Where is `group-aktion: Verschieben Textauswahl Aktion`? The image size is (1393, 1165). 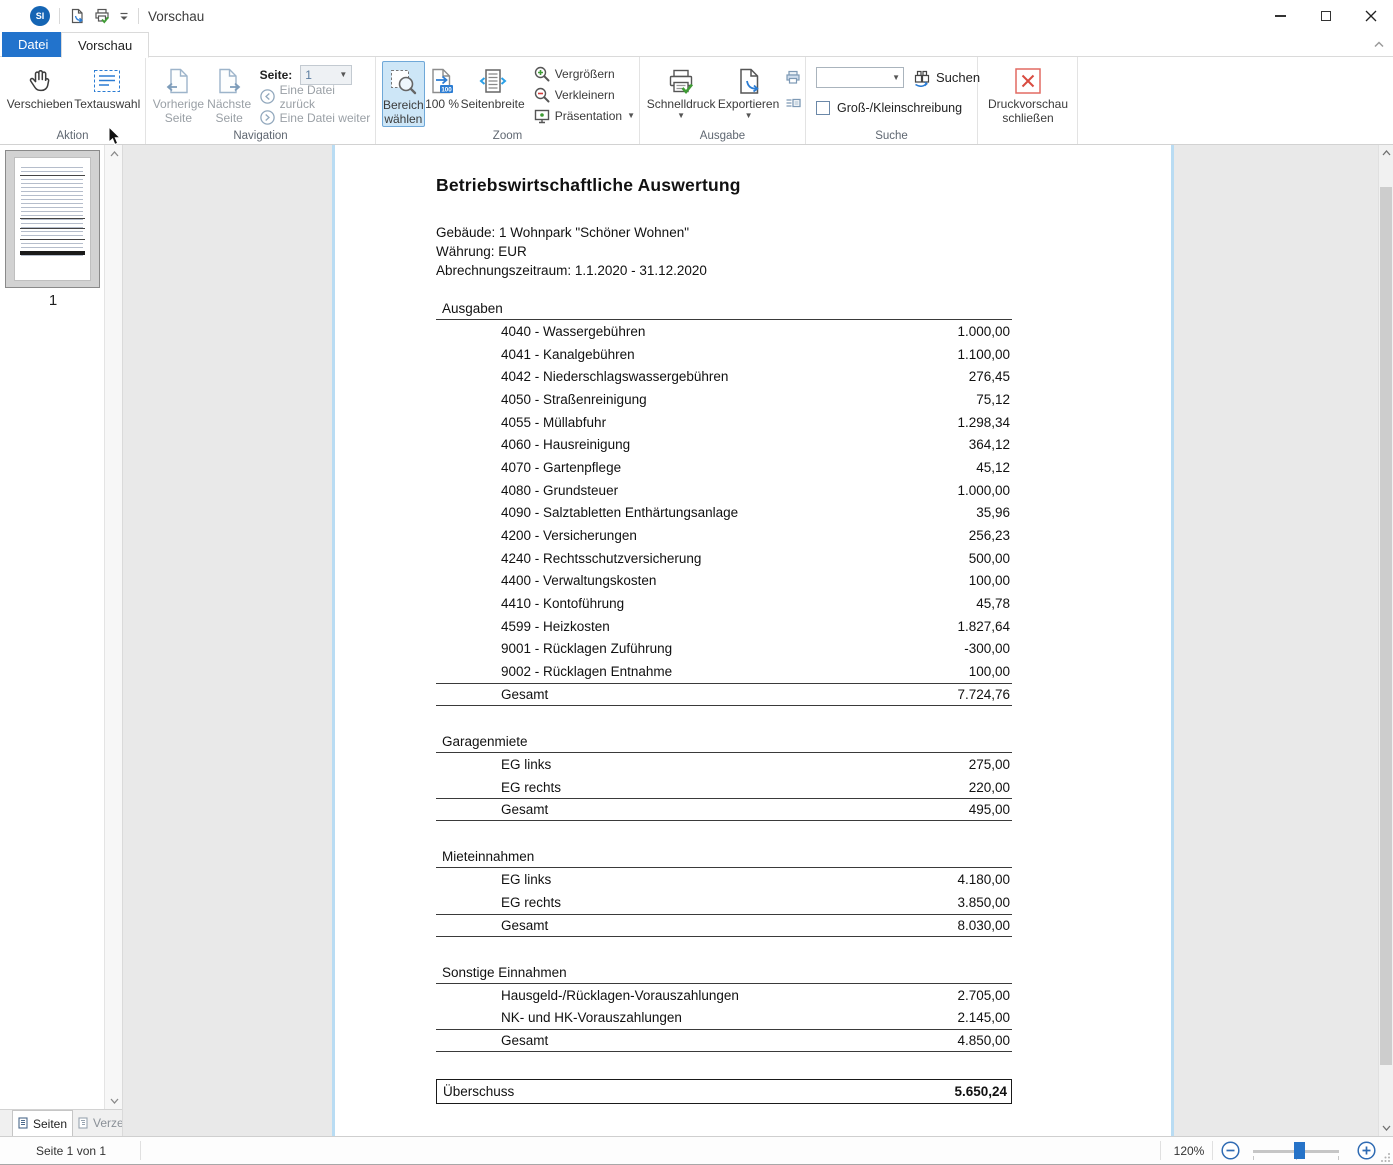
group-aktion: Verschieben Textauswahl Aktion is located at coordinates (73, 100).